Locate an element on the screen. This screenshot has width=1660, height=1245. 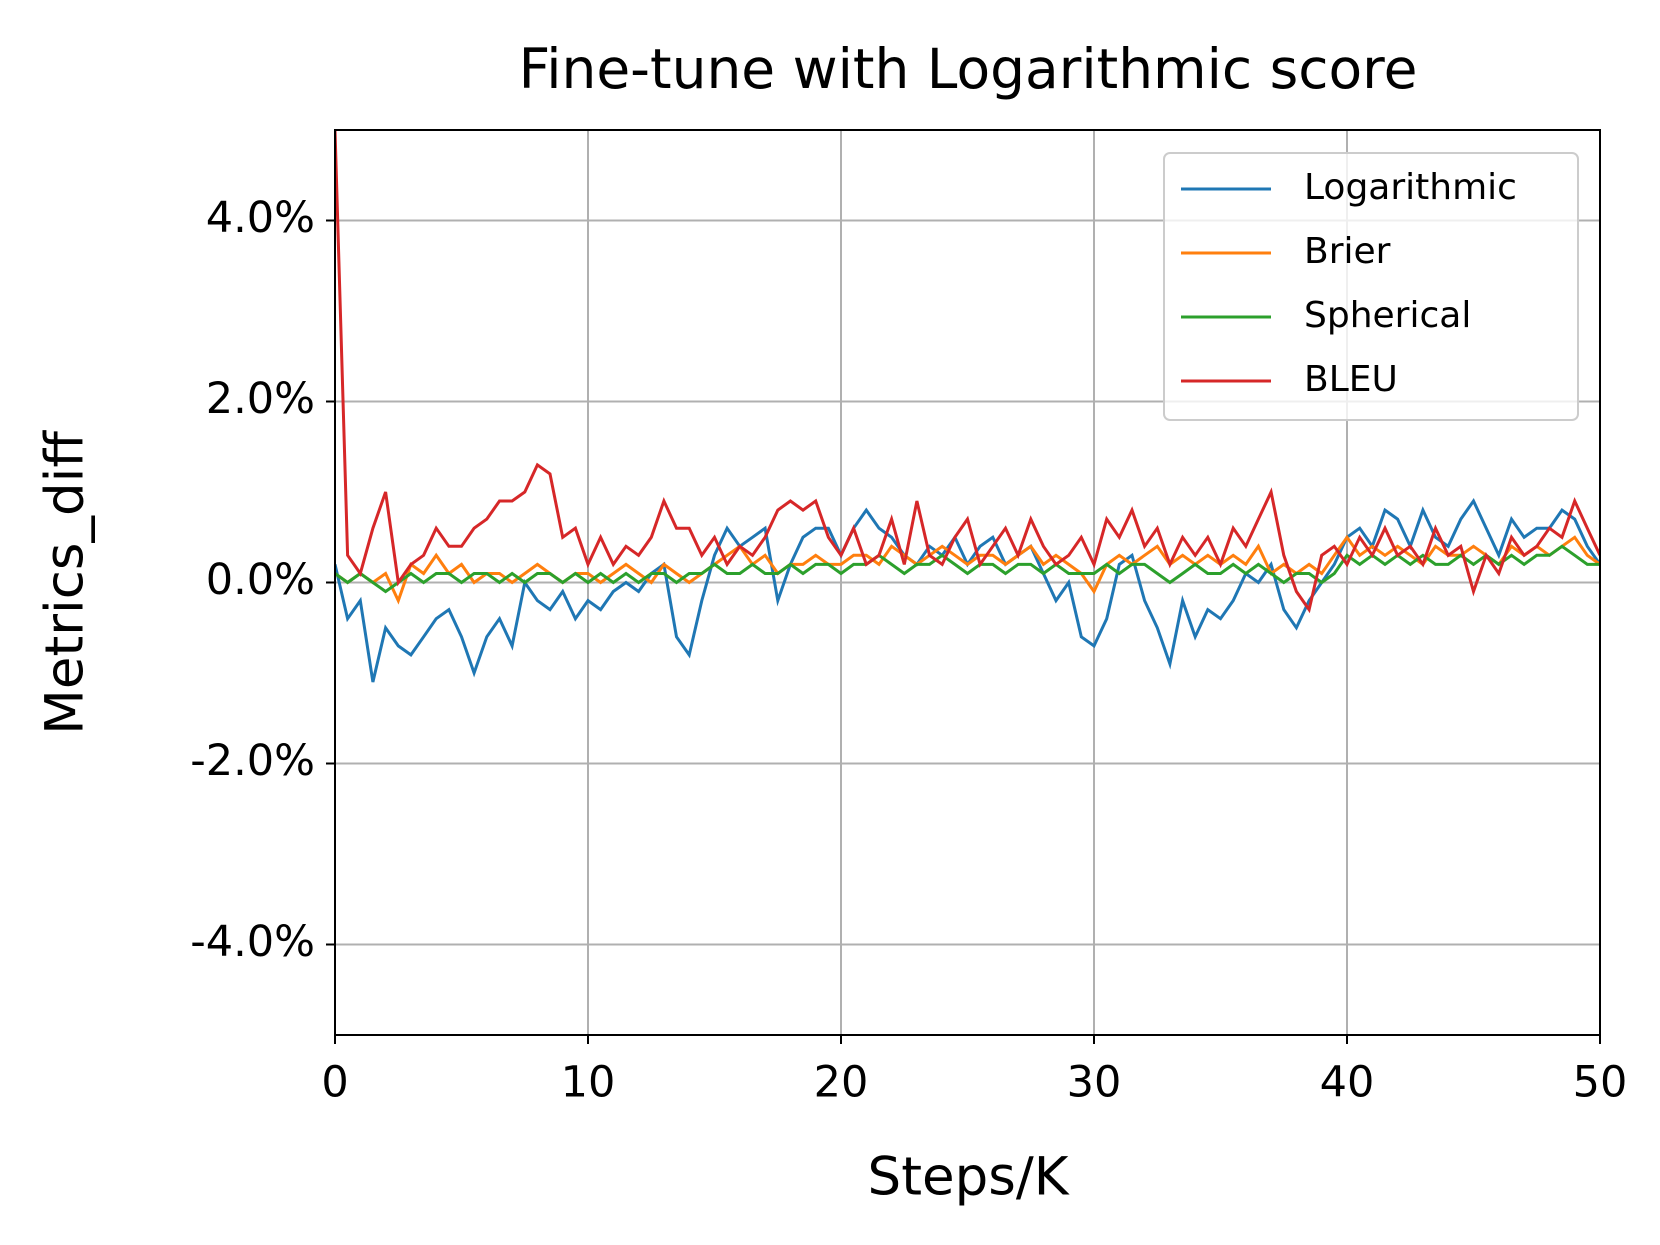
y-tick-label: -4.0% is located at coordinates (252, 942).